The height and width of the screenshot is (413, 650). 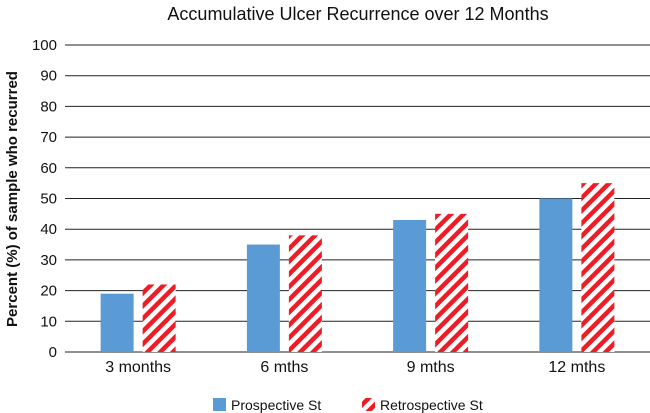 What do you see at coordinates (276, 405) in the screenshot?
I see `legend-label: Prospective St` at bounding box center [276, 405].